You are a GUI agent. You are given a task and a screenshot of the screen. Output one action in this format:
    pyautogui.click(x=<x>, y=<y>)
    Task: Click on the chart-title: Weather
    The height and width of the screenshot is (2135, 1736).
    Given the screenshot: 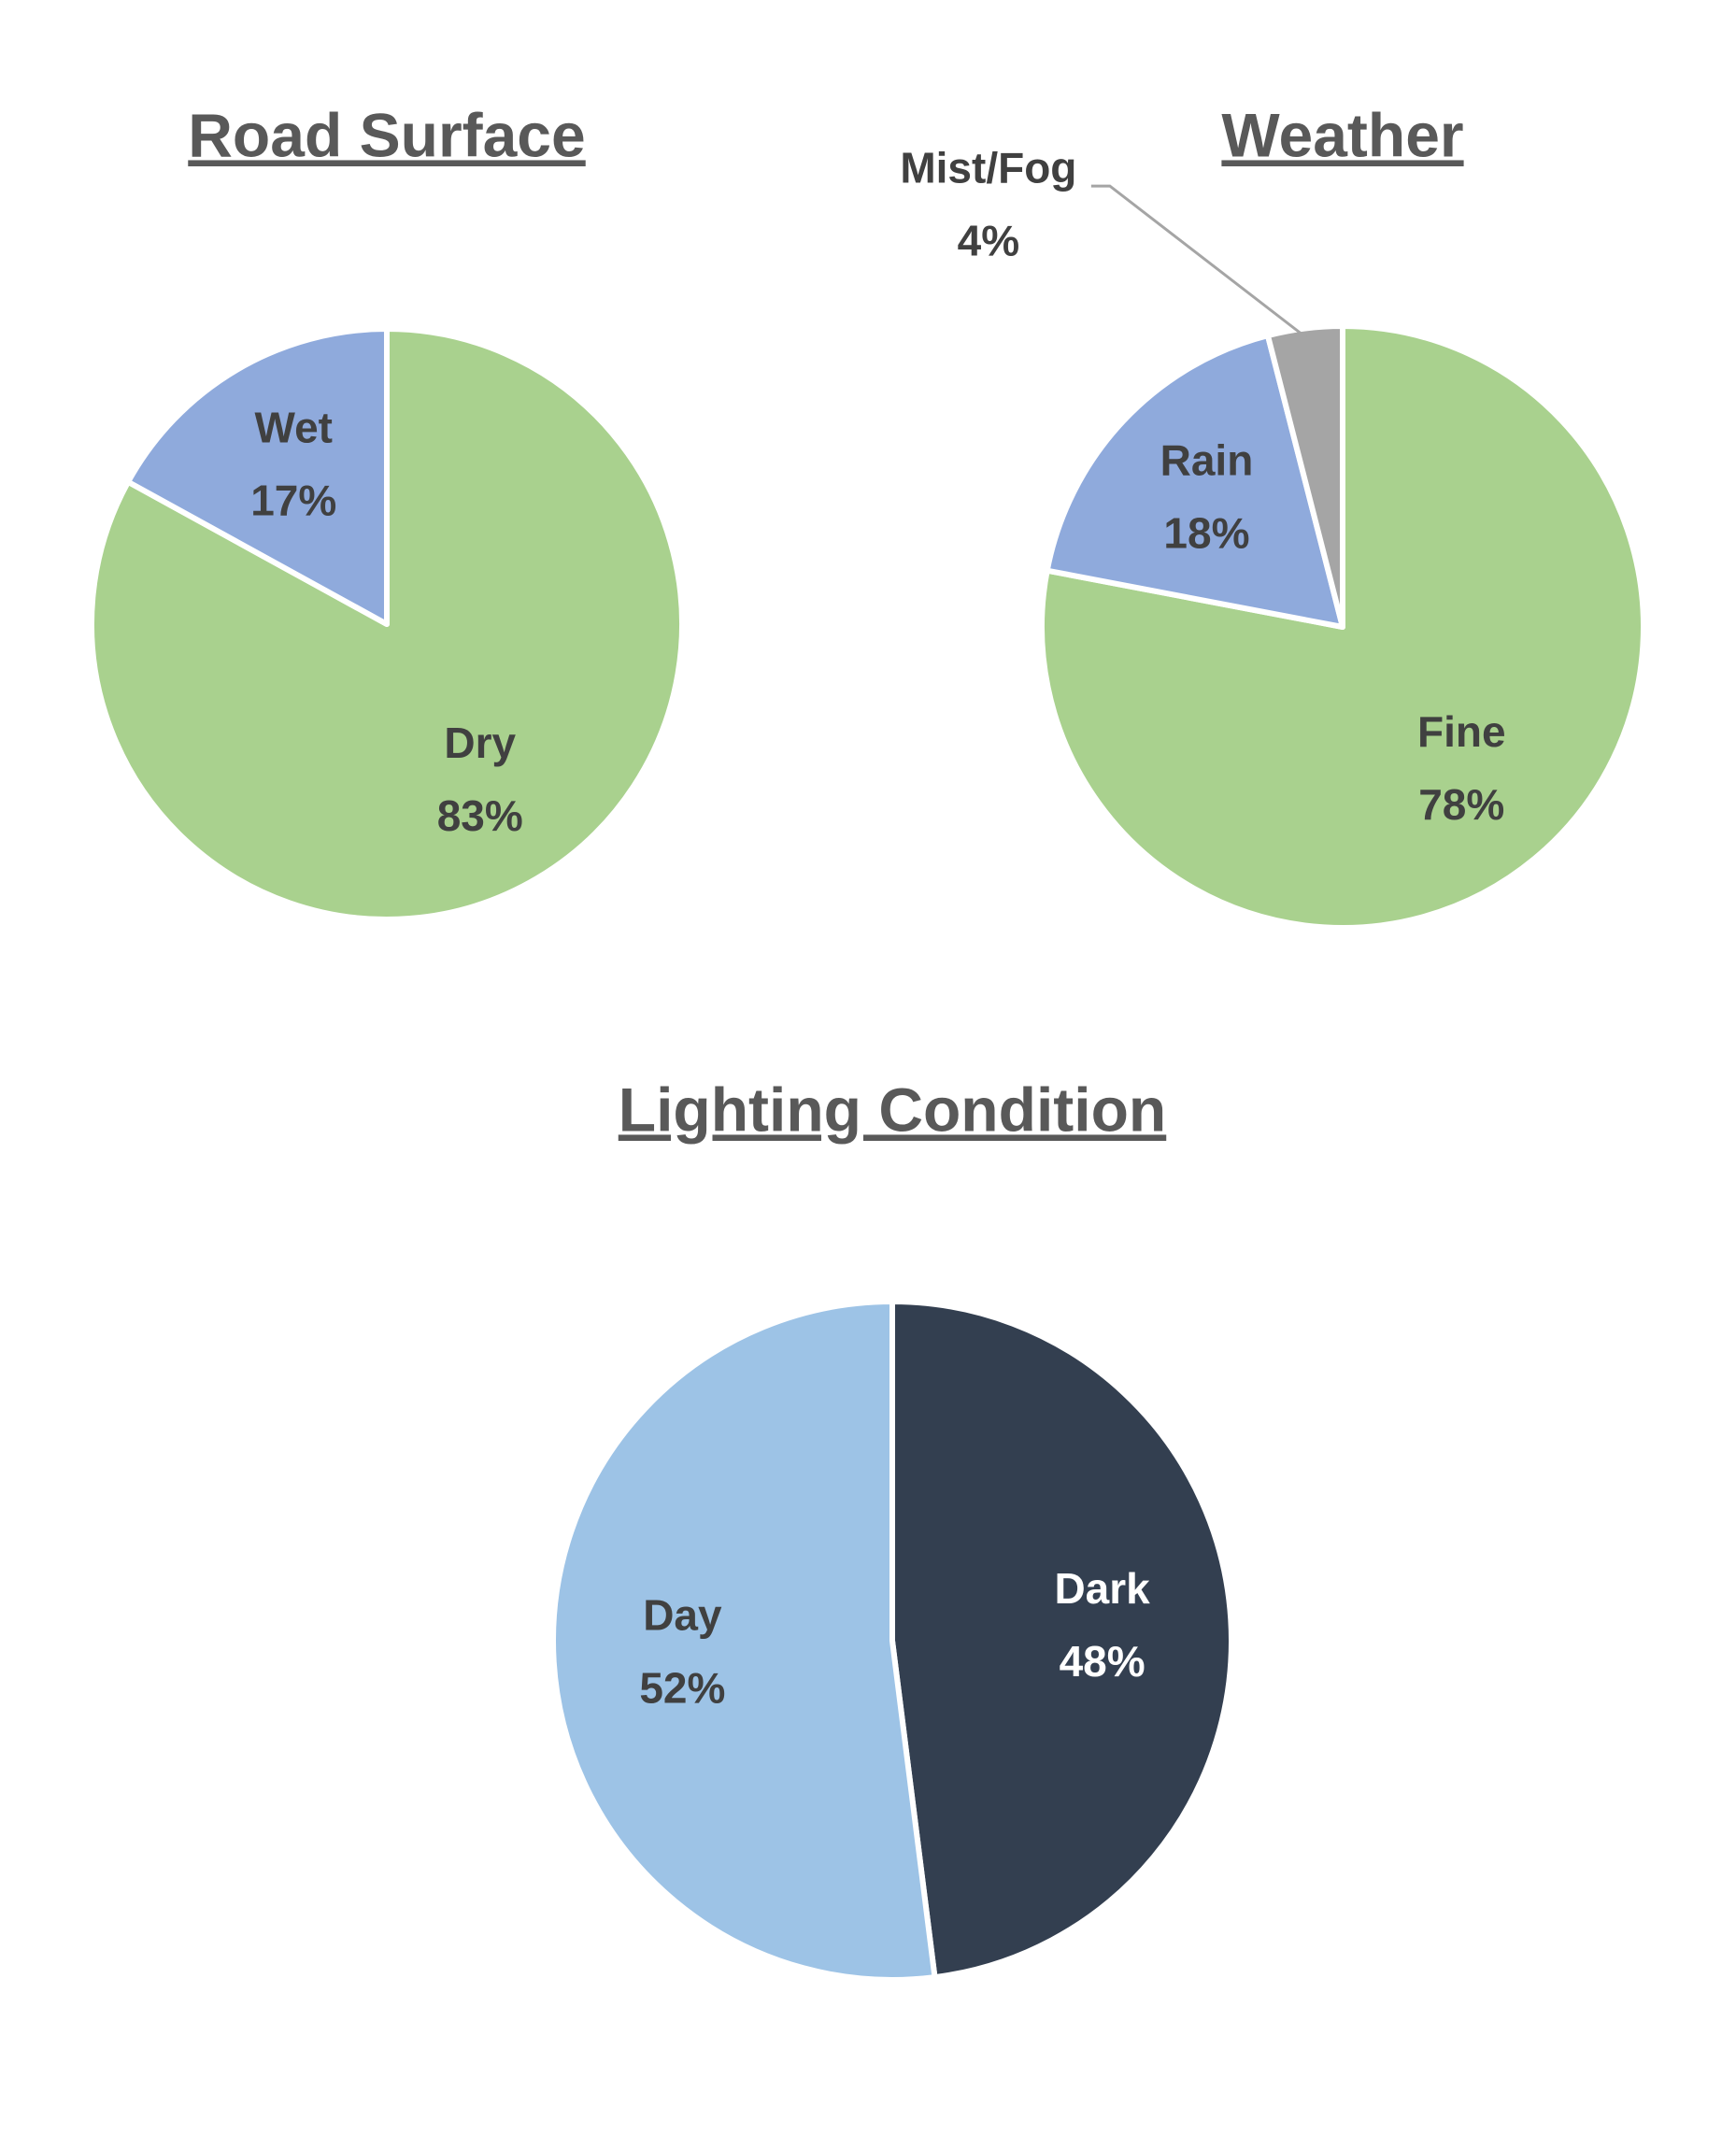 What is the action you would take?
    pyautogui.click(x=1342, y=134)
    